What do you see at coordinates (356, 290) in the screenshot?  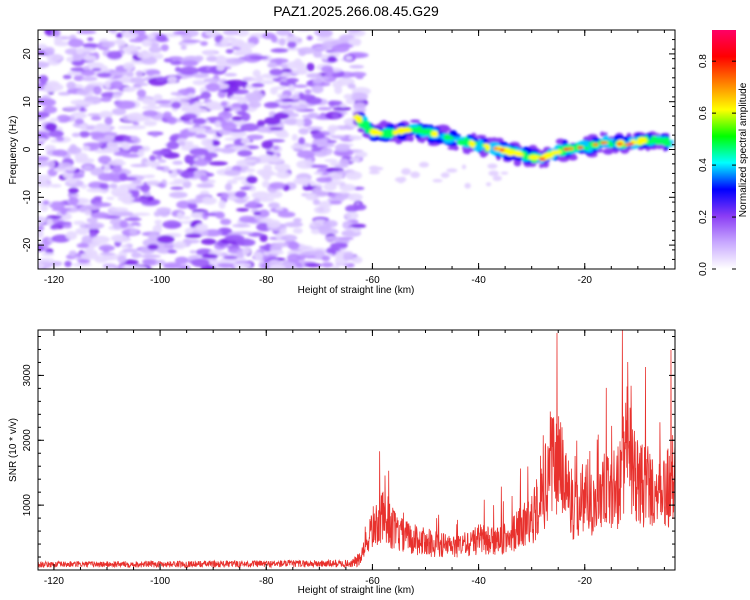 I see `spectrogram-xlabel: Height of straight line (km)` at bounding box center [356, 290].